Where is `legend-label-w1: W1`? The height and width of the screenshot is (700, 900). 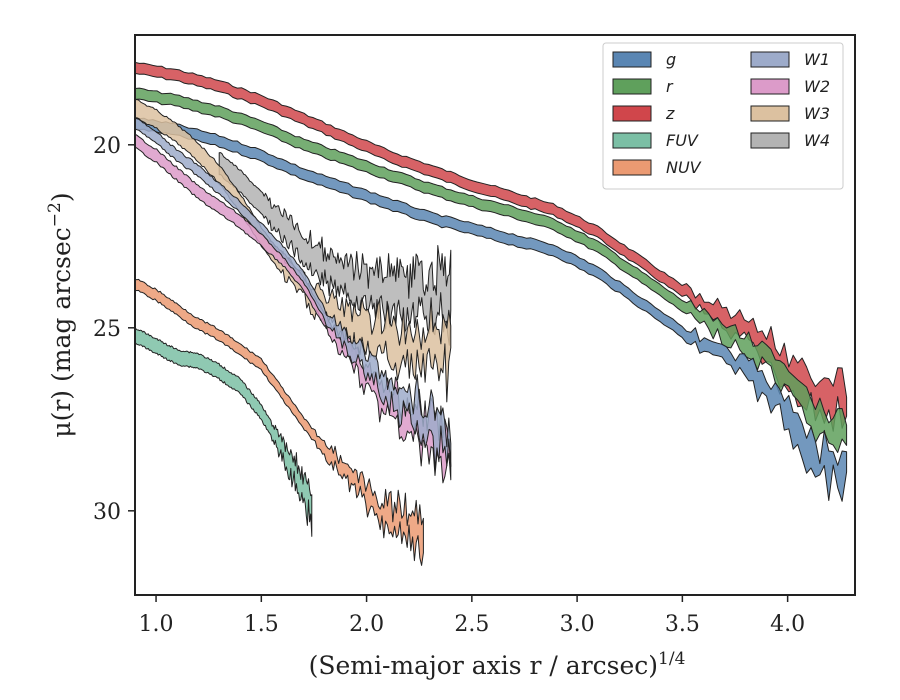
legend-label-w1: W1 is located at coordinates (817, 59).